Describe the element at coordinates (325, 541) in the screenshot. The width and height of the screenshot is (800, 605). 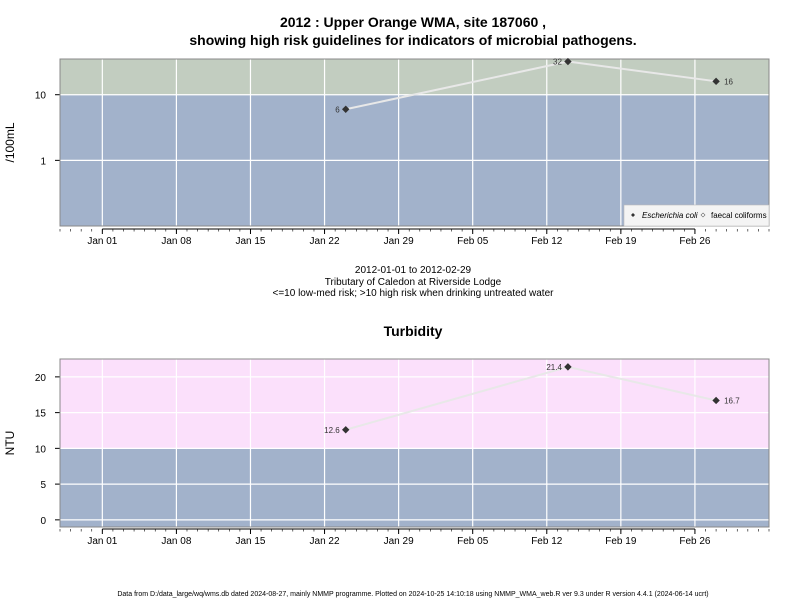
I see `turbidity-x-tick-label: Jan 22` at that location.